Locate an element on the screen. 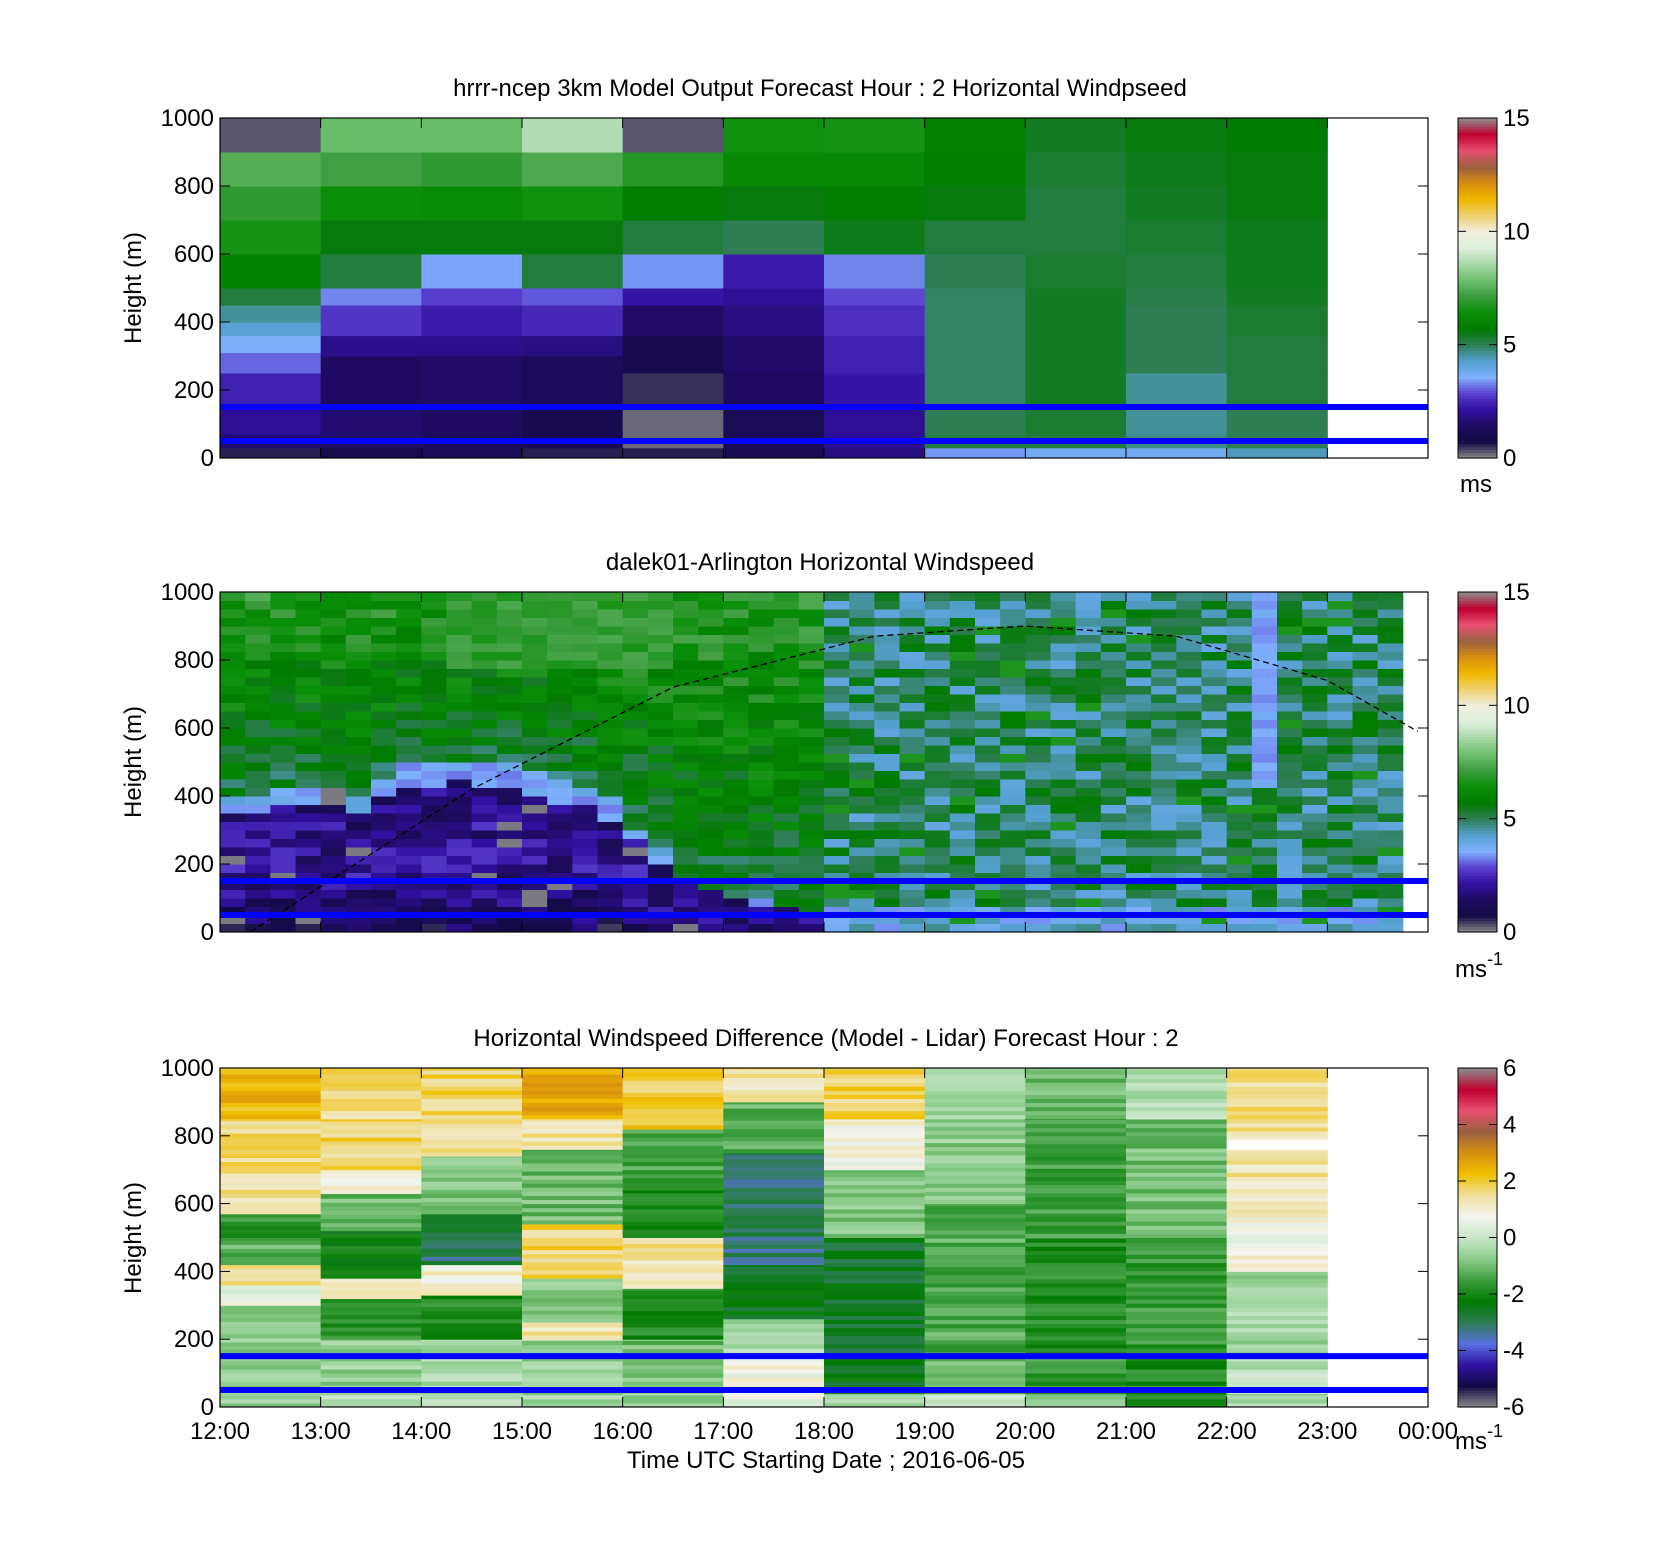 The width and height of the screenshot is (1680, 1561). x-tick-label: 16:00 is located at coordinates (623, 1431).